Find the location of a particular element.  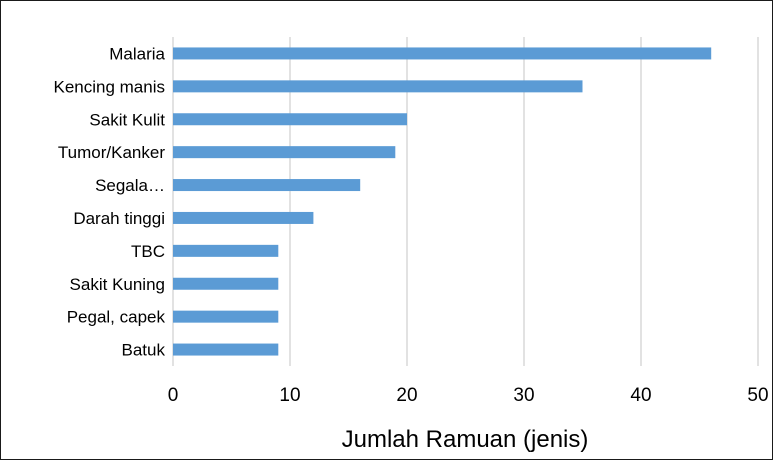

category-label: Sakit Kuning is located at coordinates (117, 284).